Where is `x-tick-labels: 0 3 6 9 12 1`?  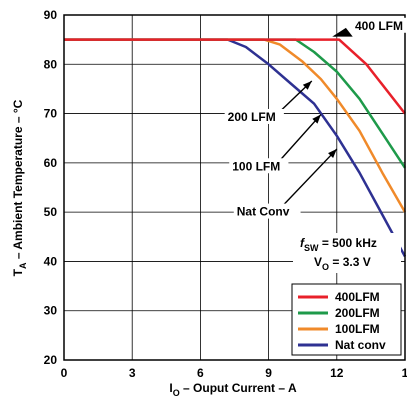
x-tick-labels: 0 3 6 9 12 1 is located at coordinates (234, 373).